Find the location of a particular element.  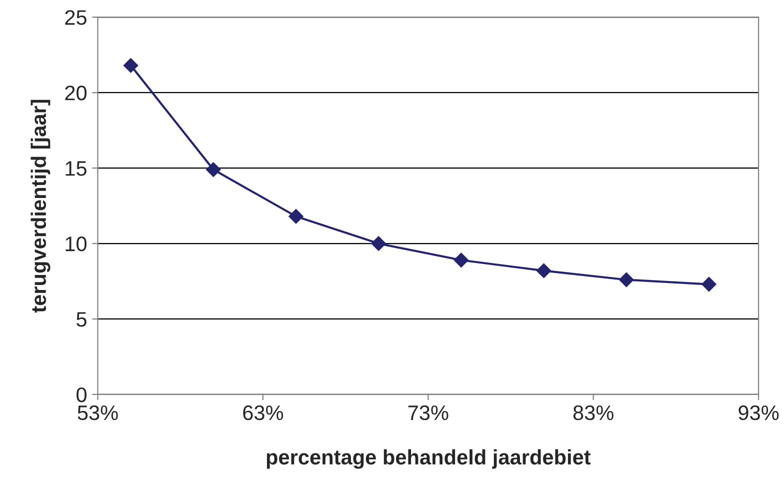

x-tick-label: 73% is located at coordinates (428, 412).